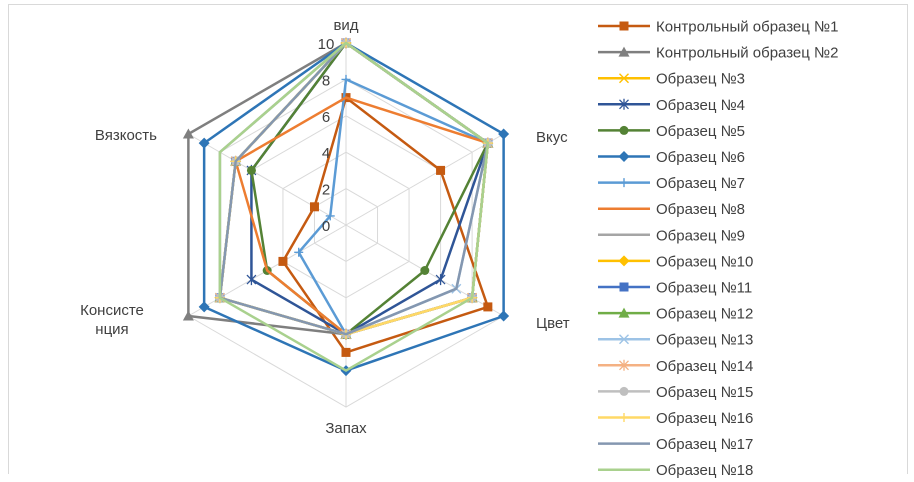  What do you see at coordinates (704, 366) in the screenshot?
I see `legend-label: Образец №14` at bounding box center [704, 366].